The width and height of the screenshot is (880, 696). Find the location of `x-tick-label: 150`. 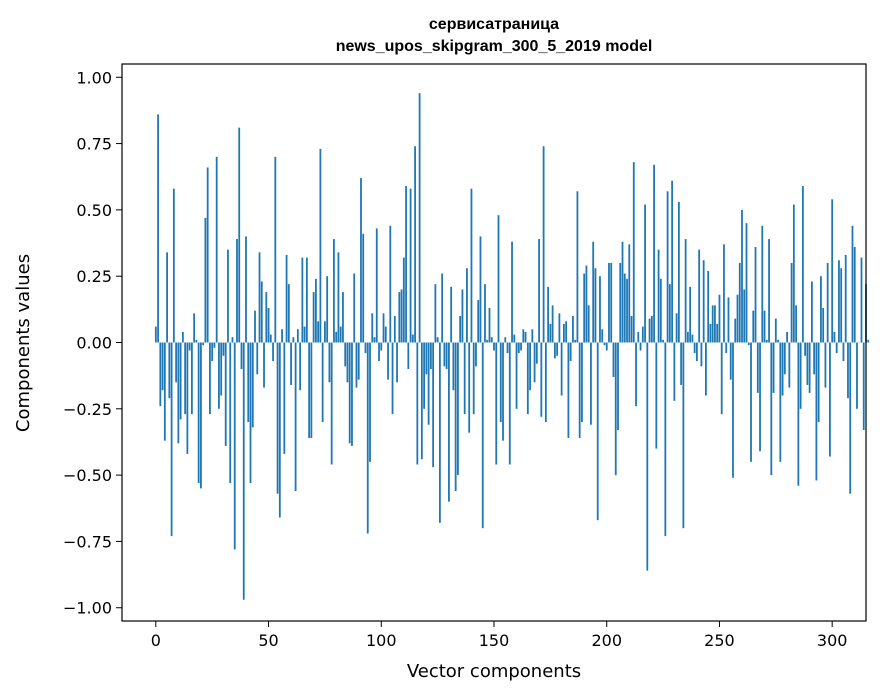

x-tick-label: 150 is located at coordinates (494, 640).